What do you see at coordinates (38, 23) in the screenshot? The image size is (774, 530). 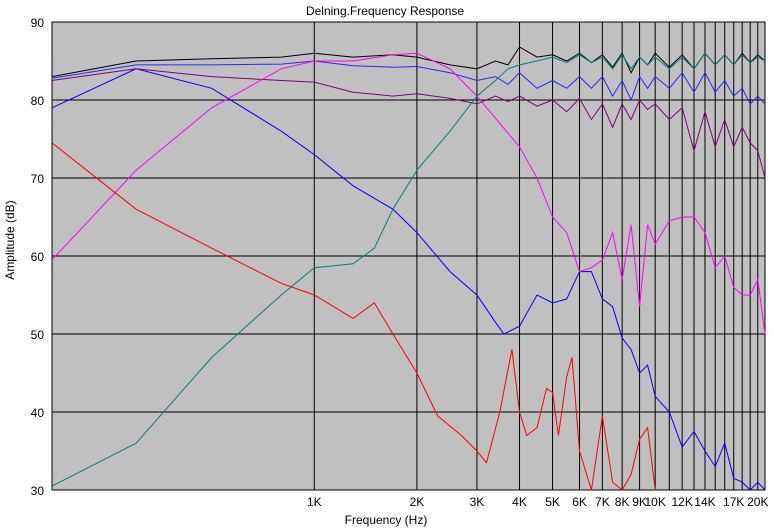 I see `y-tick-label: 90` at bounding box center [38, 23].